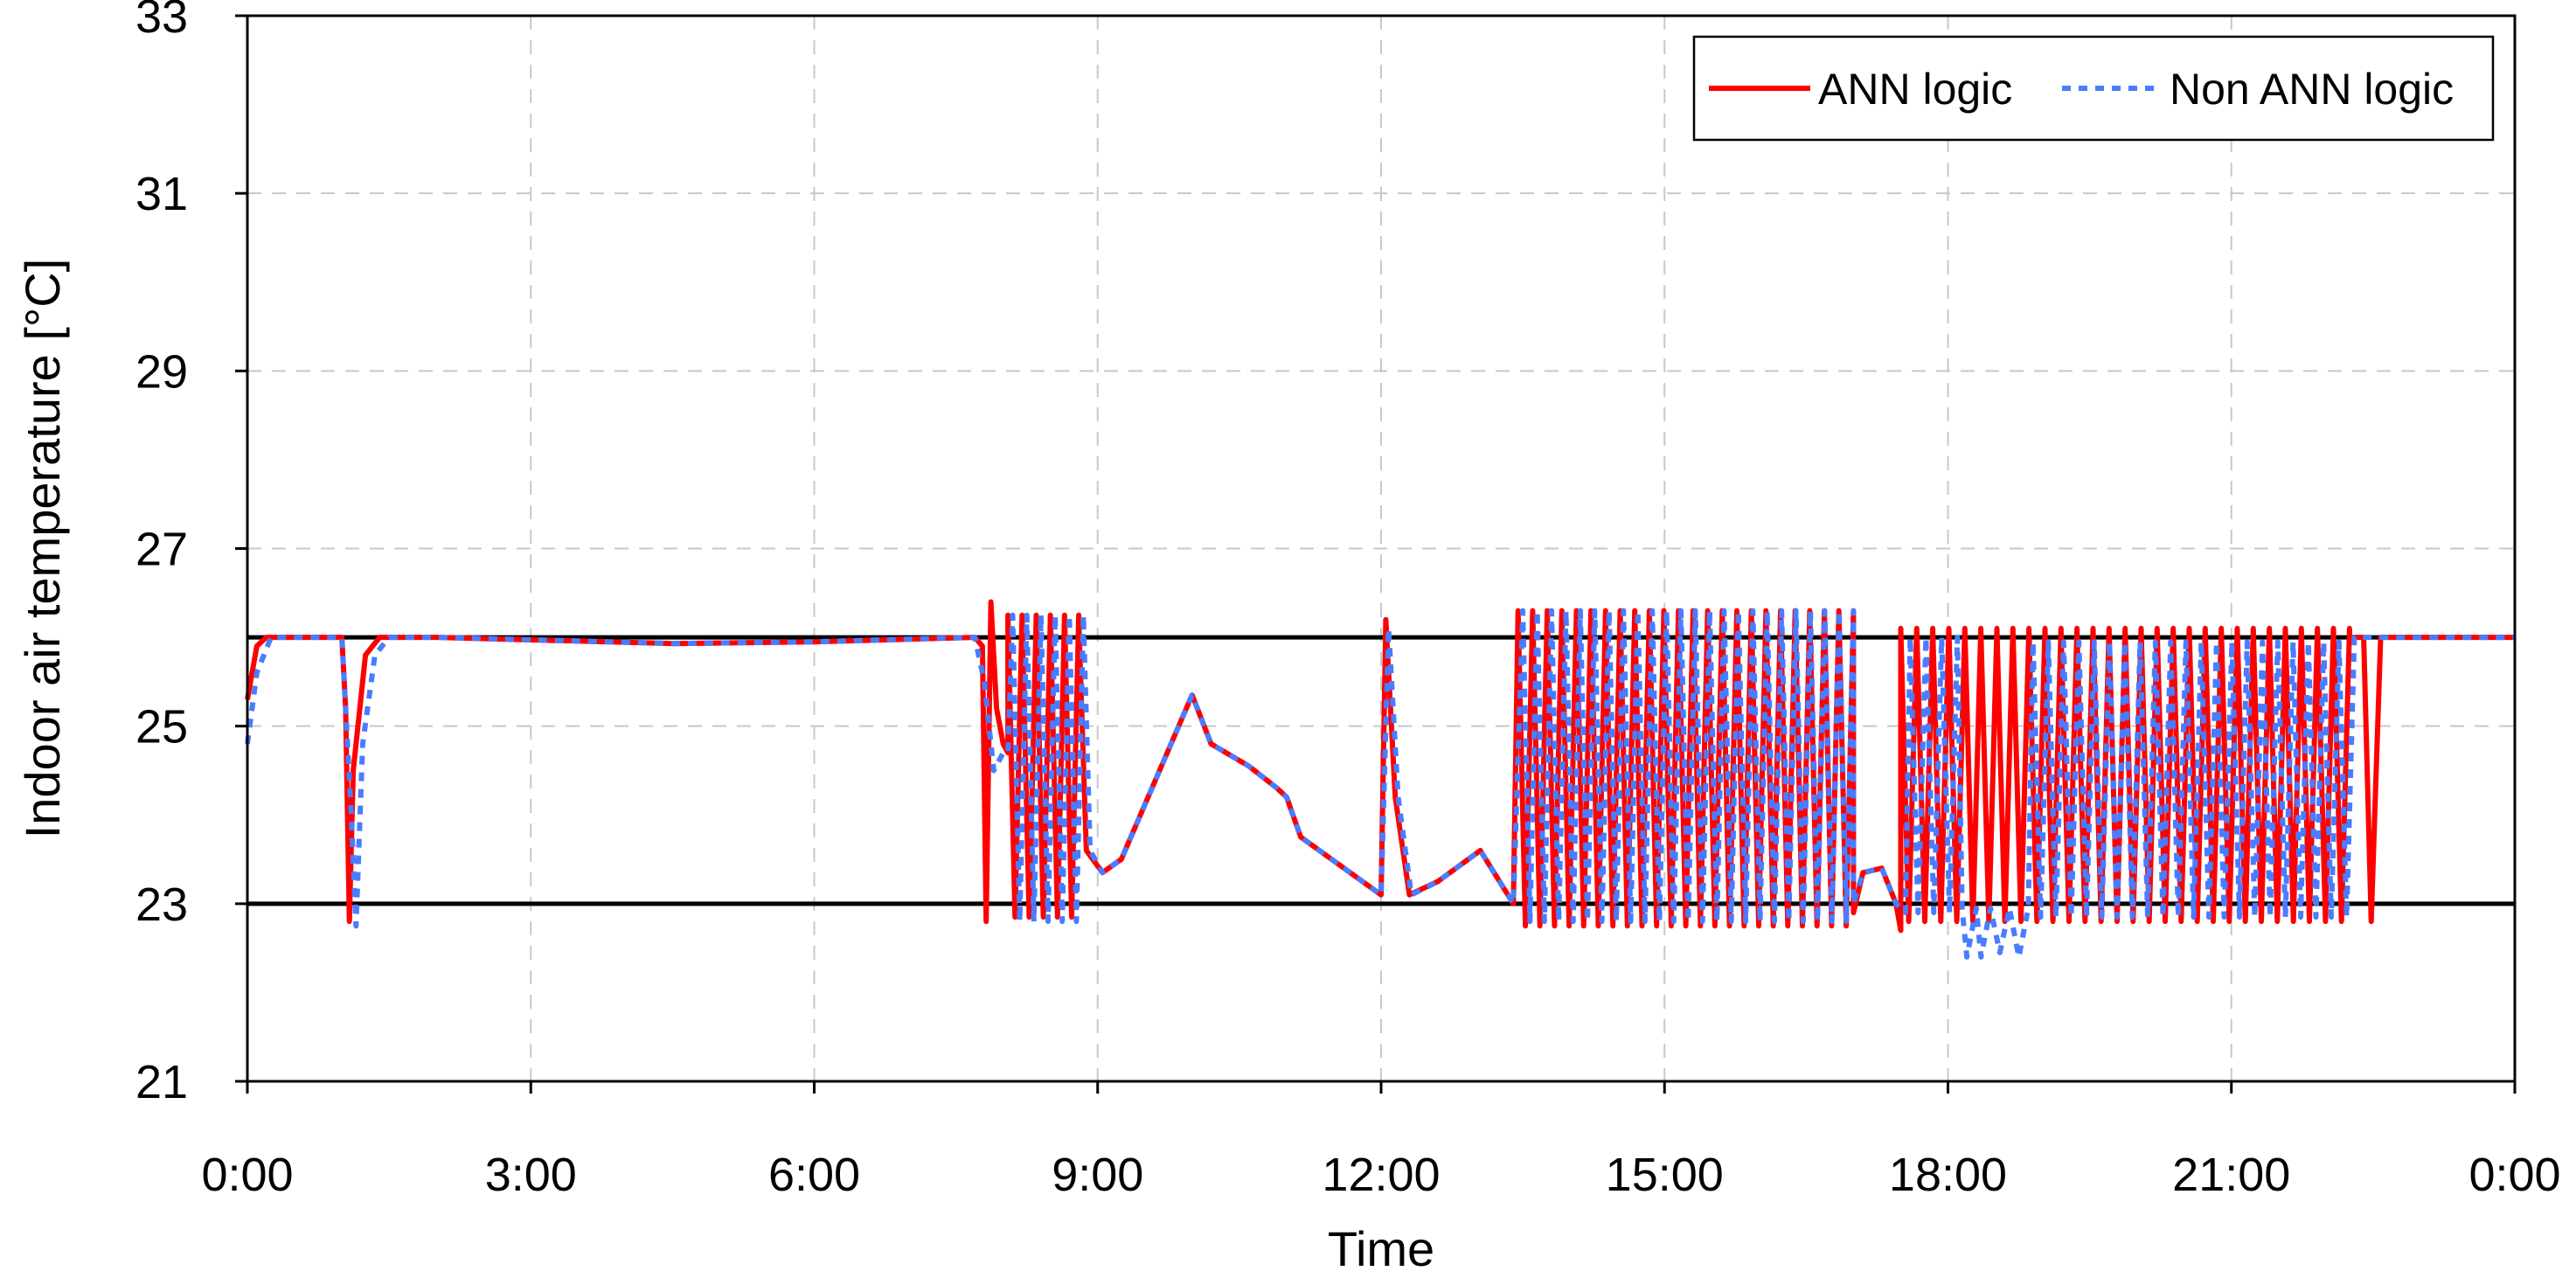  Describe the element at coordinates (1381, 1141) in the screenshot. I see `x-axis: 0:00 3:00 6:00 9:00 12:00 15:00 18:00 21:00 0:00` at that location.